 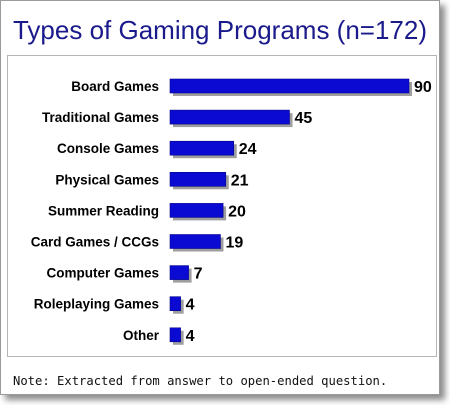 I want to click on category-label: Summer Reading, so click(x=103, y=210).